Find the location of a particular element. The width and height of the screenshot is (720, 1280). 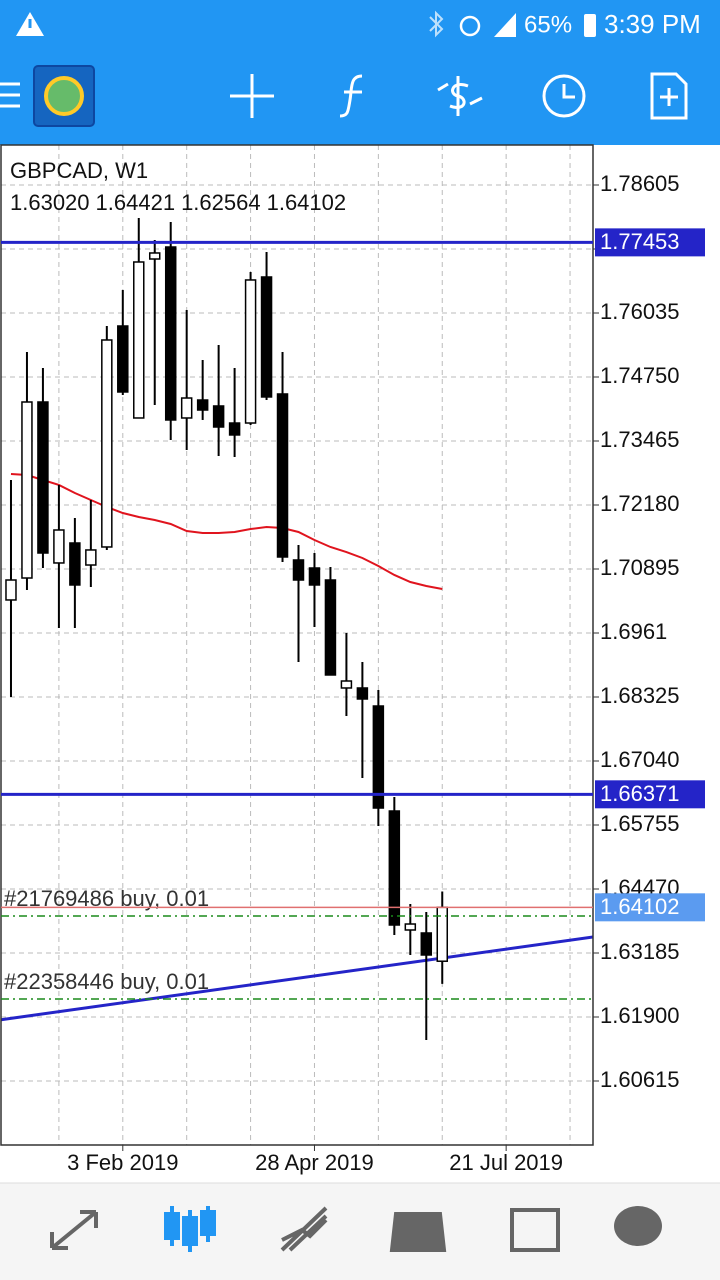

chat-tab is located at coordinates (638, 1226).